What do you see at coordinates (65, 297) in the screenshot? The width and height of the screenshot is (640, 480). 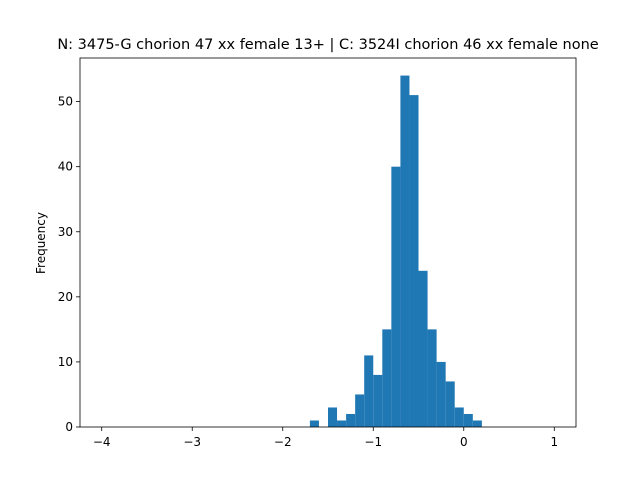 I see `y-tick-label: 20` at bounding box center [65, 297].